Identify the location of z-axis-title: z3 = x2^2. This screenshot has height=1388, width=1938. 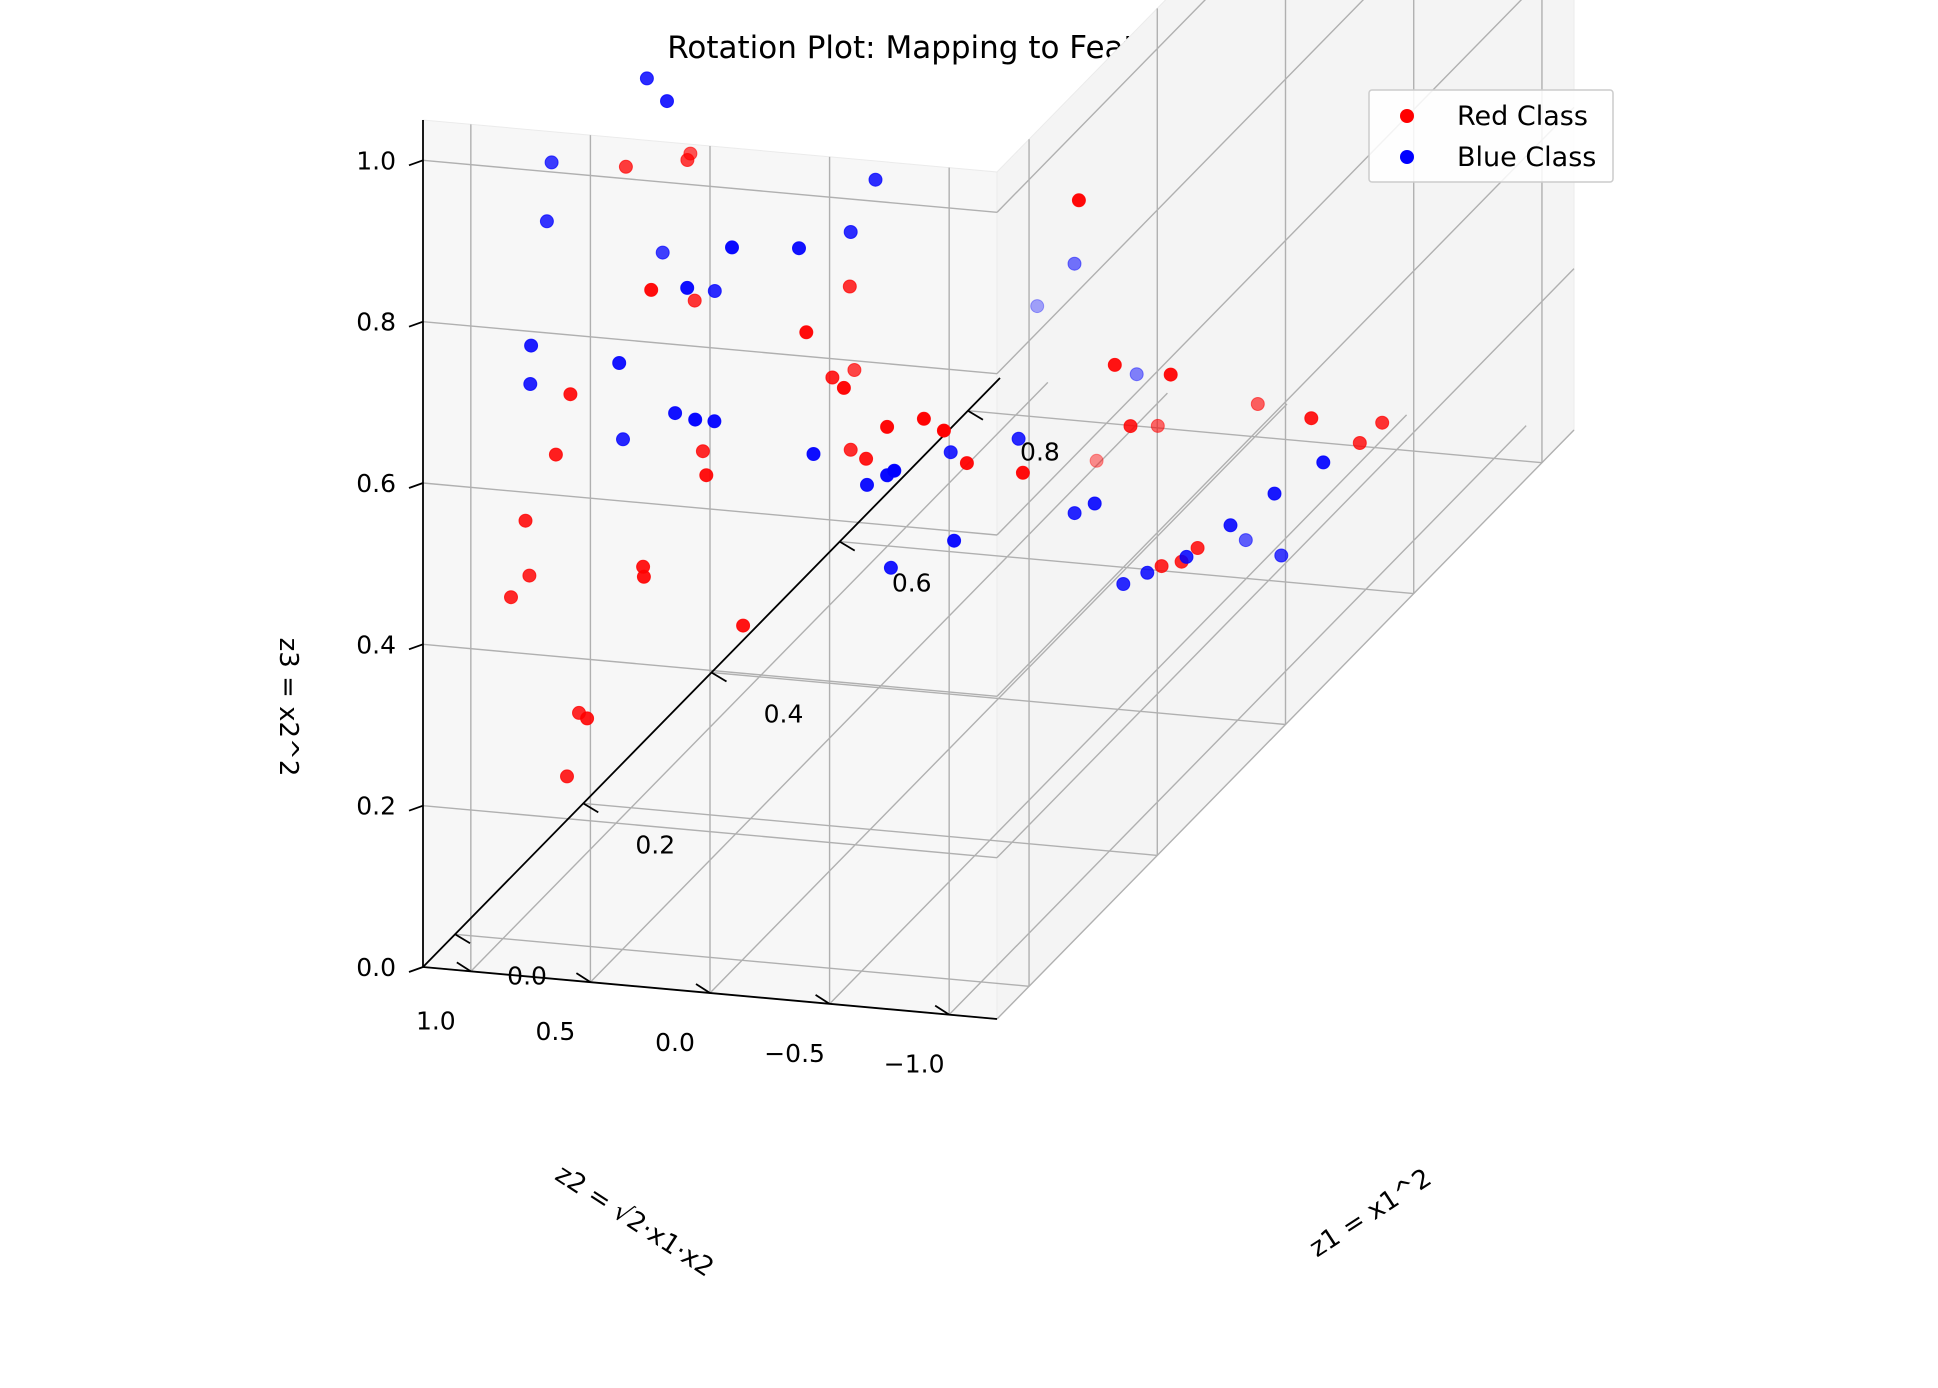
(288, 707).